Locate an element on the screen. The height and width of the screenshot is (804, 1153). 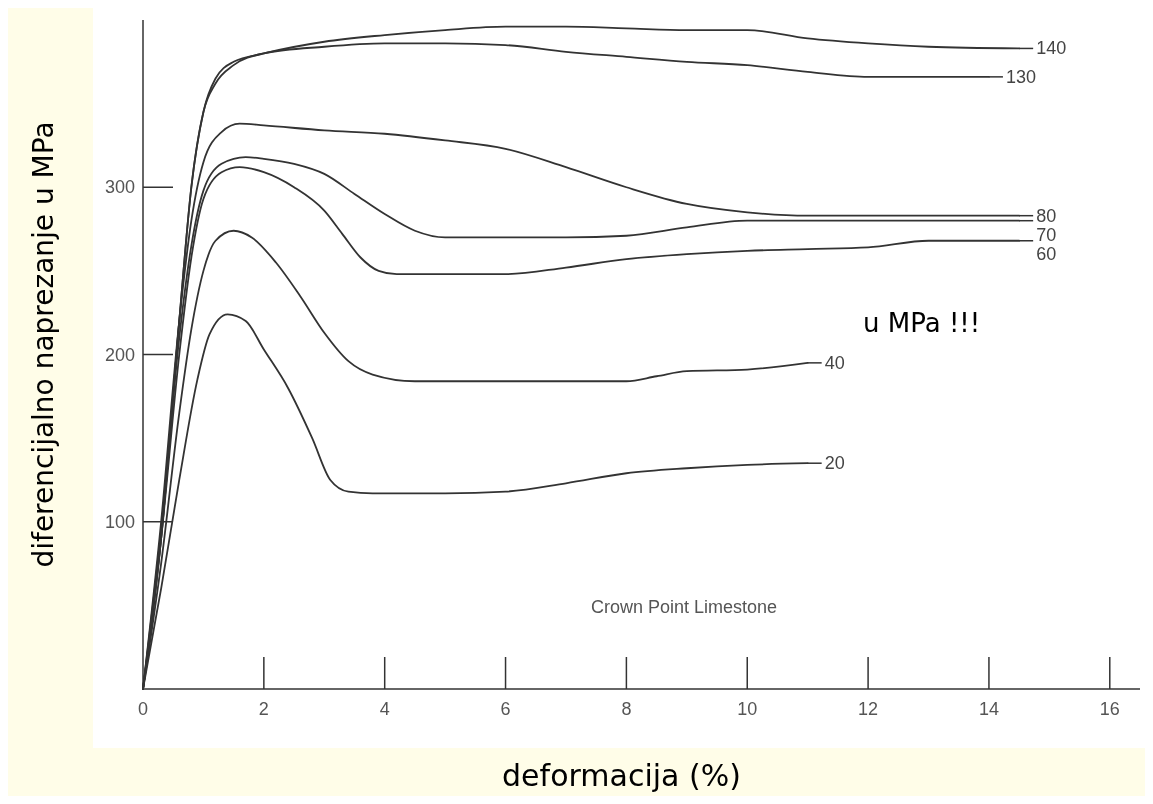
y-tick-label: 300 is located at coordinates (119, 187).